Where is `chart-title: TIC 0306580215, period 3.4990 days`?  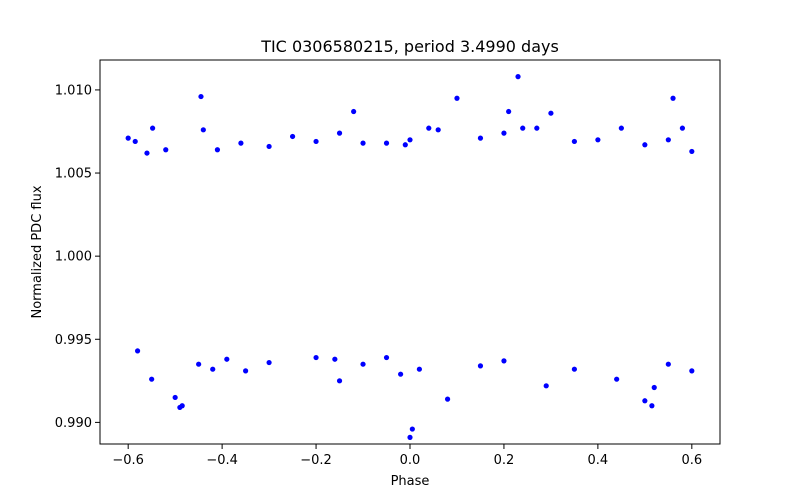 chart-title: TIC 0306580215, period 3.4990 days is located at coordinates (409, 46).